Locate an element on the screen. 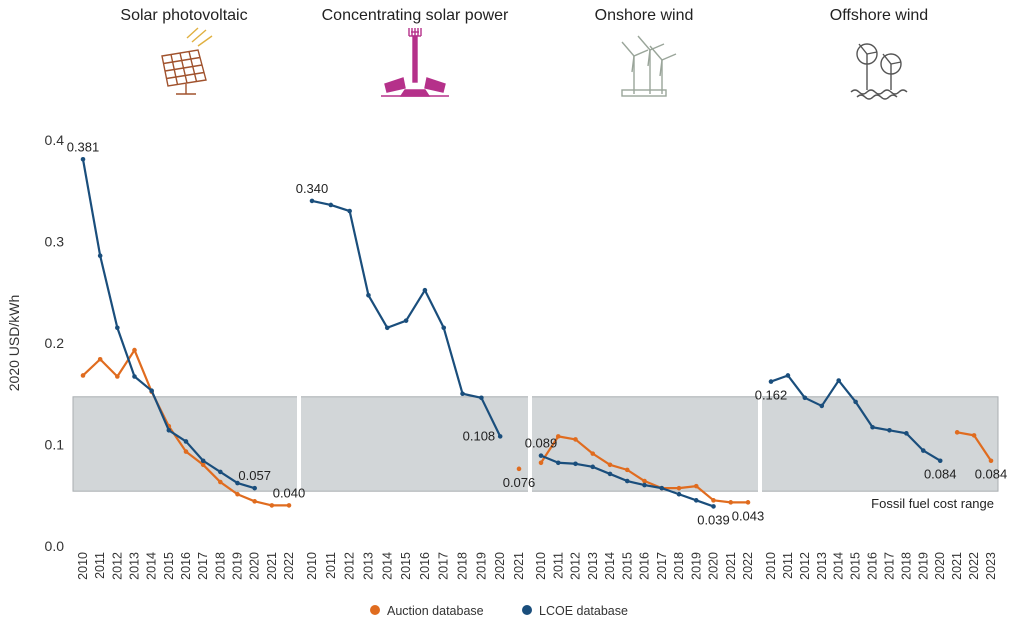  csp-tower-icon is located at coordinates (415, 62).